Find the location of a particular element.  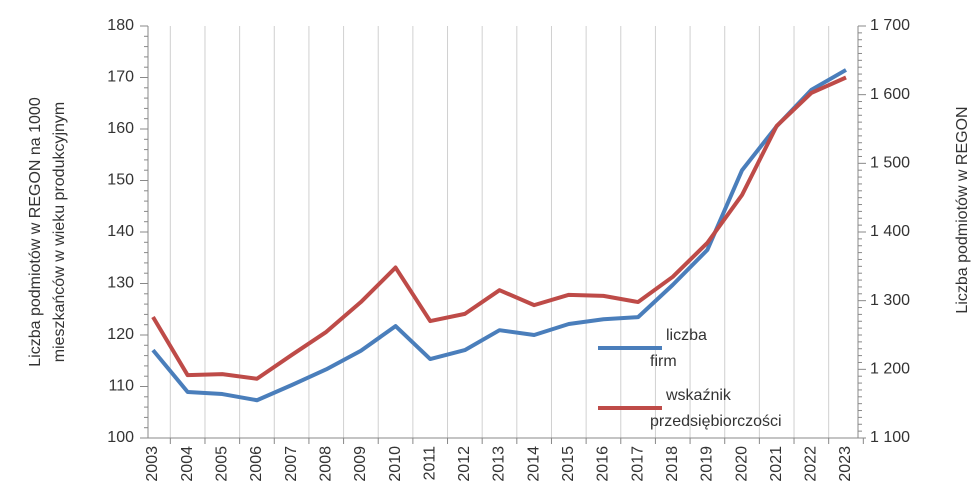

x-tick-label: 2017 is located at coordinates (637, 464).